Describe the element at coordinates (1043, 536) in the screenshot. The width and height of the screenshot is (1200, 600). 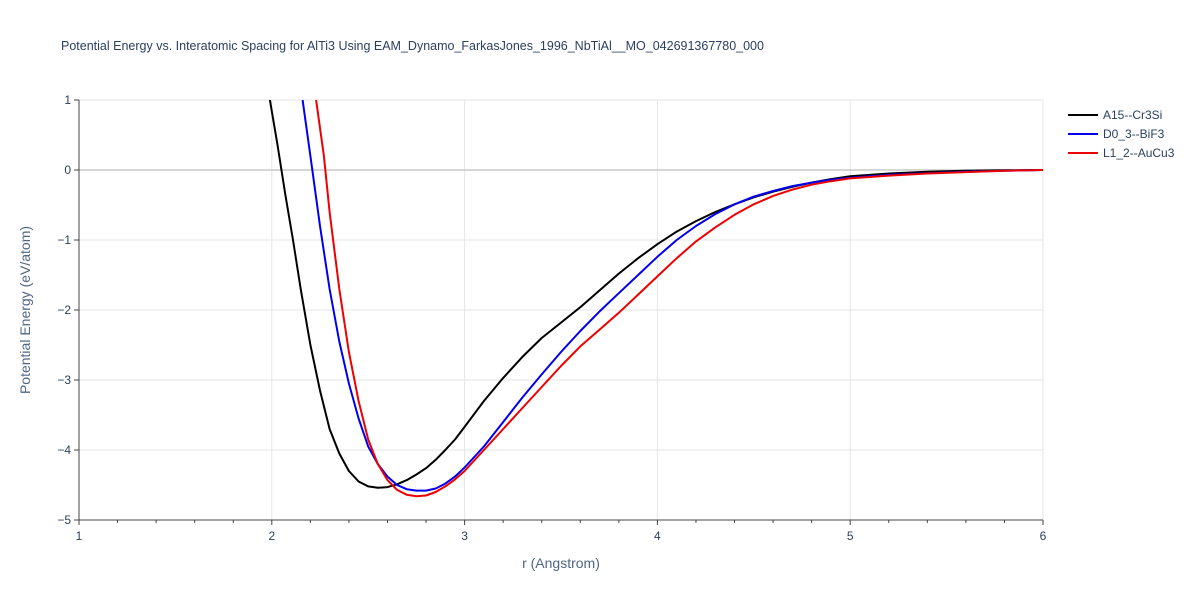
I see `x-tick-label: 6` at that location.